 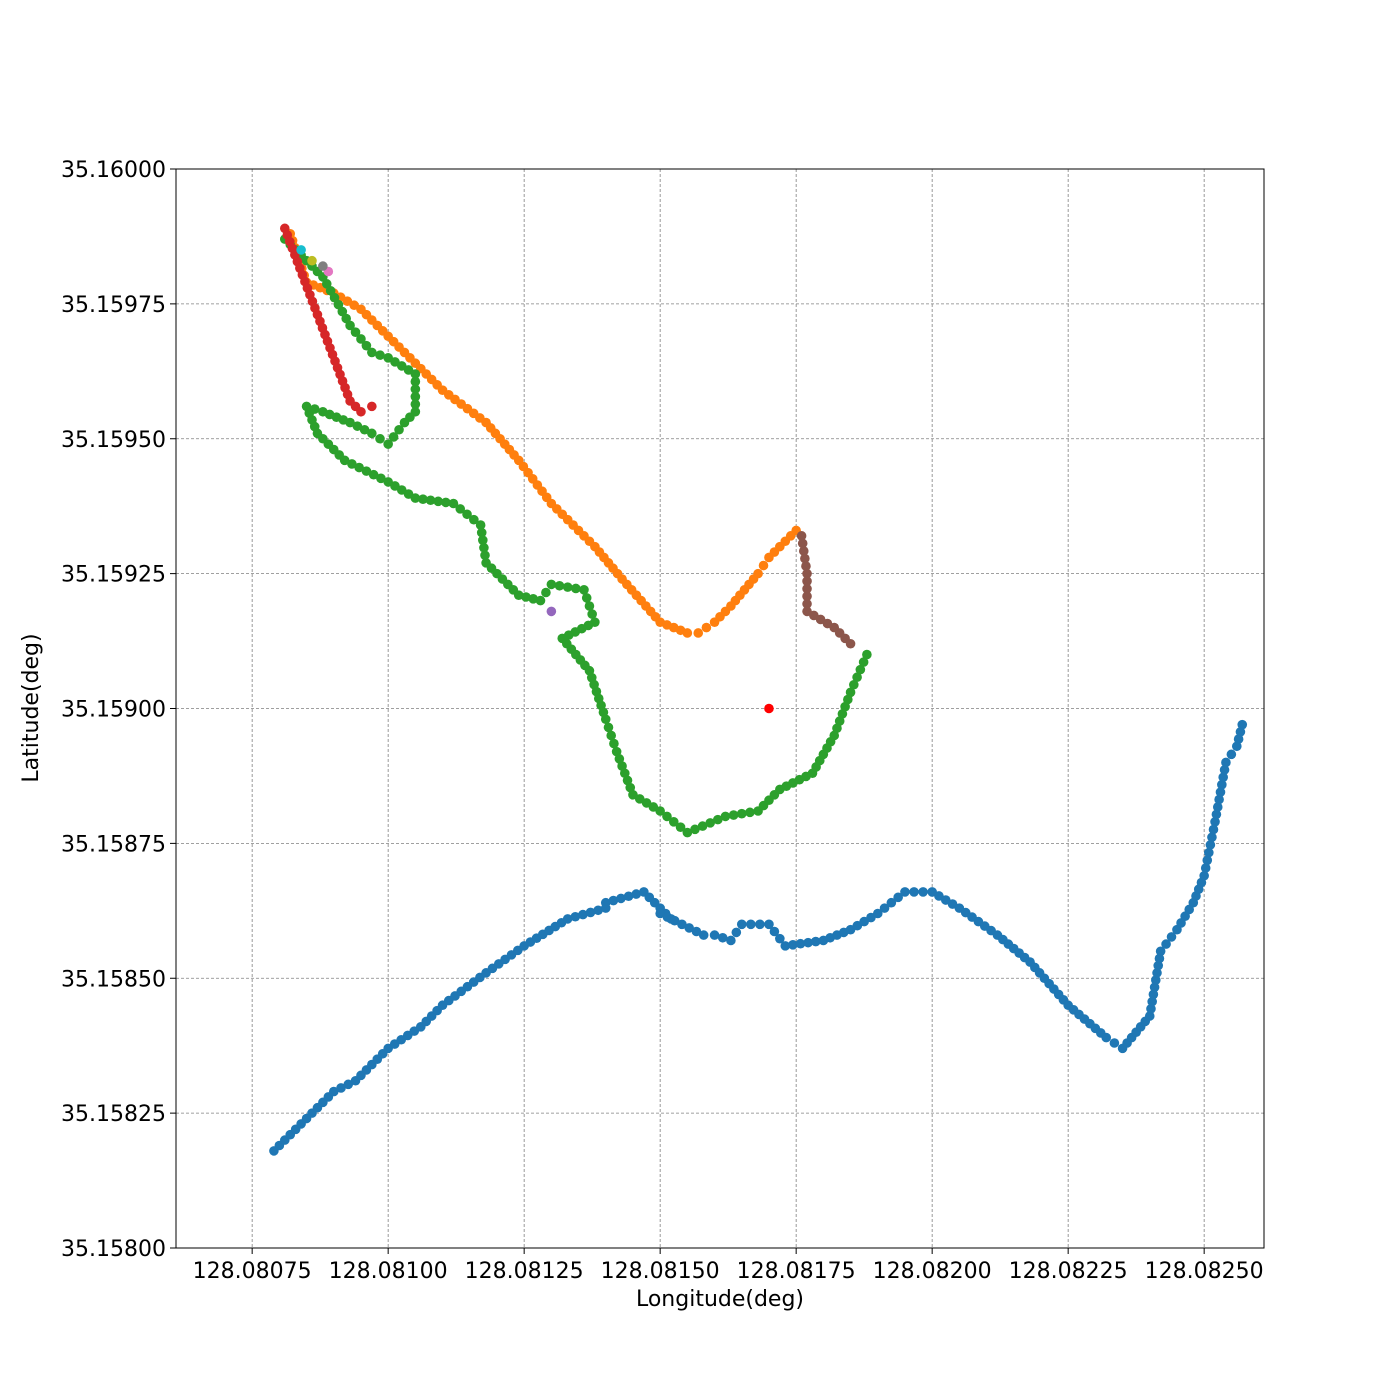 What do you see at coordinates (932, 1271) in the screenshot?
I see `x-tick-label: 128.08200` at bounding box center [932, 1271].